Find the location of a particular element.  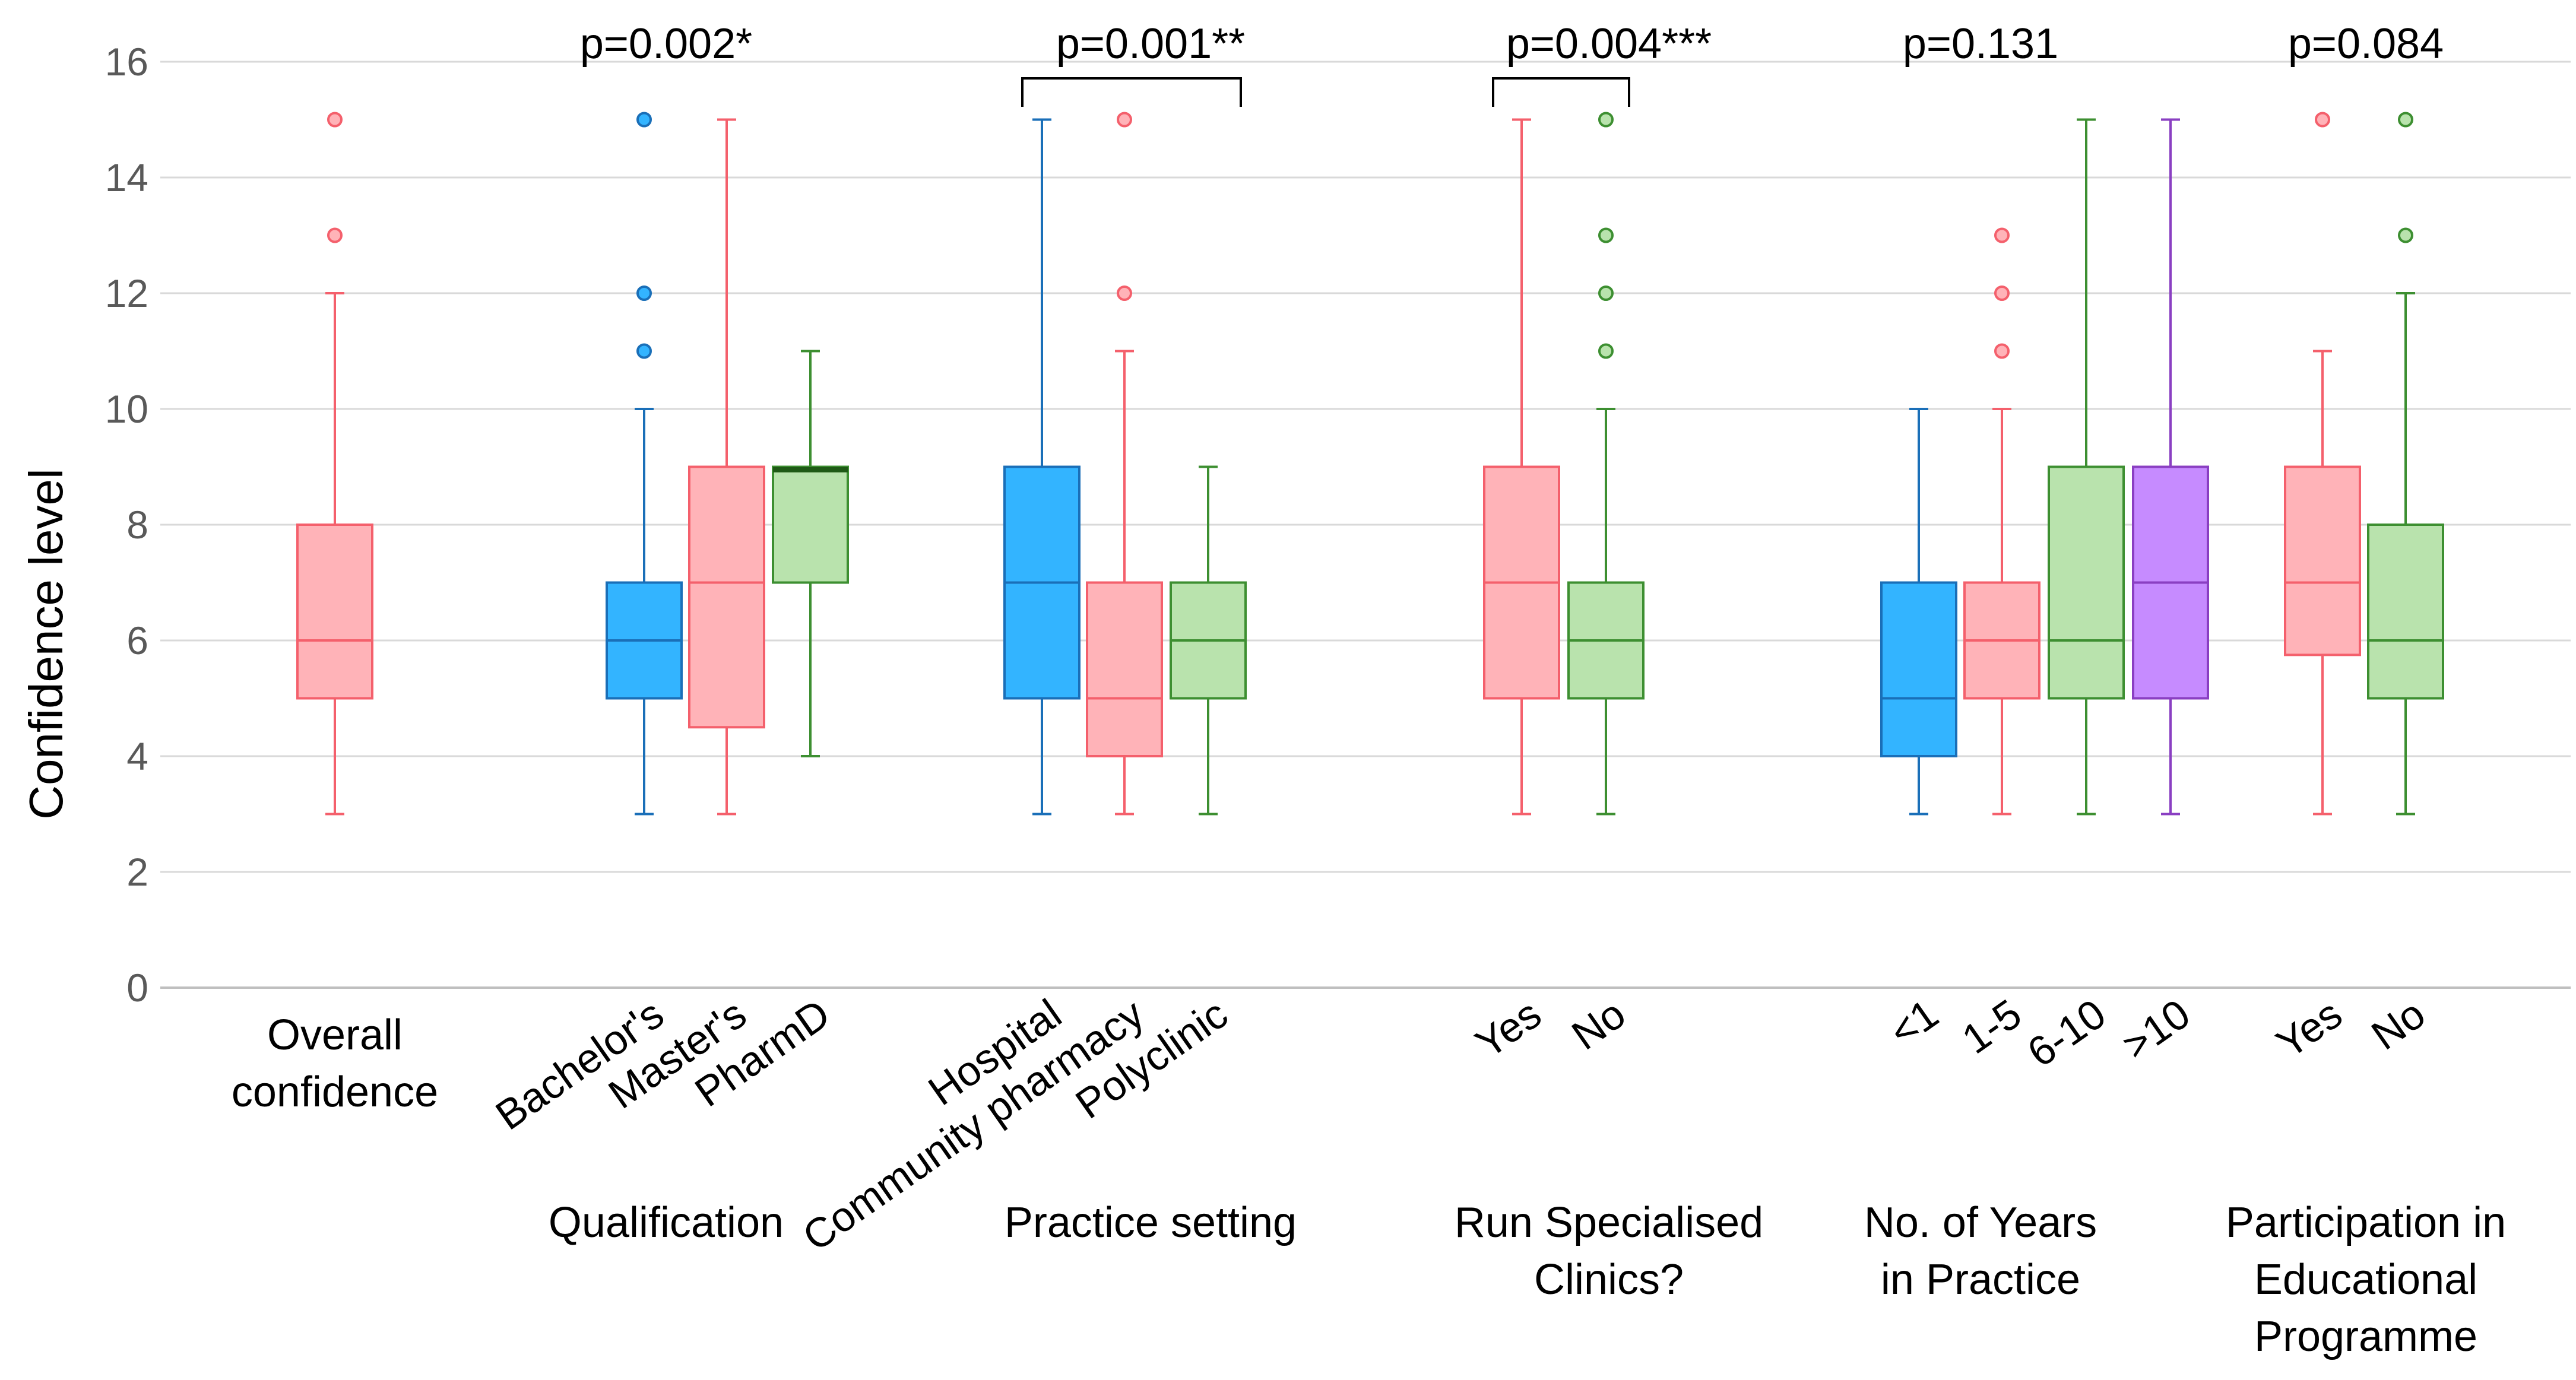

group-label: Qualification is located at coordinates (666, 1222).